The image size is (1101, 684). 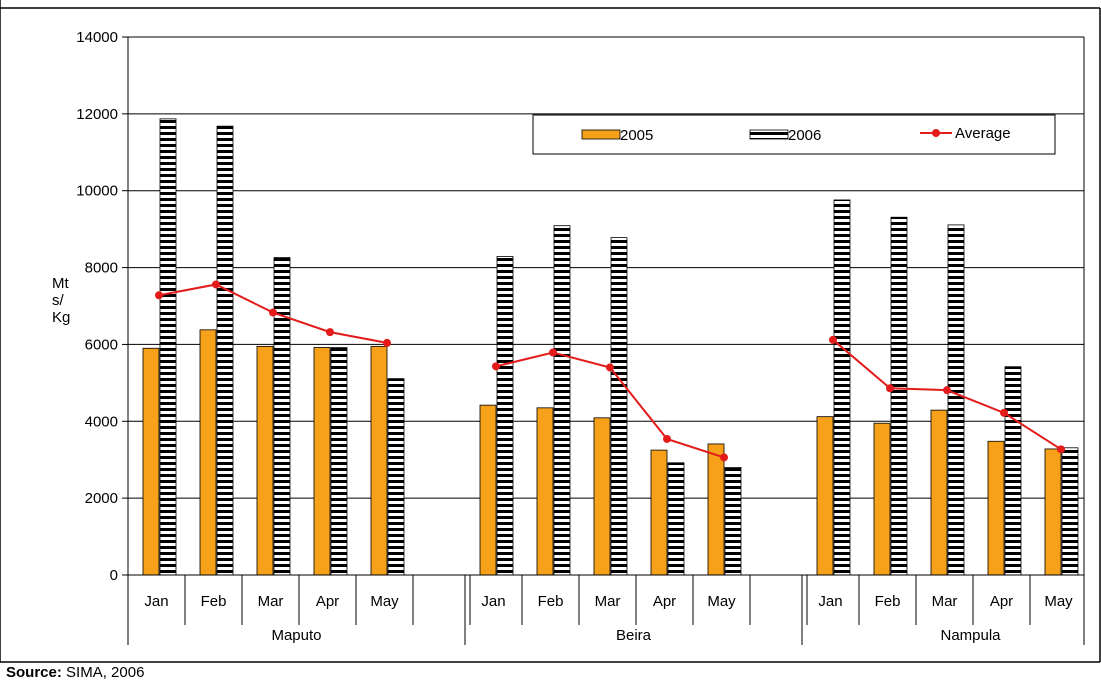 What do you see at coordinates (97, 114) in the screenshot?
I see `y-tick-label: 12000` at bounding box center [97, 114].